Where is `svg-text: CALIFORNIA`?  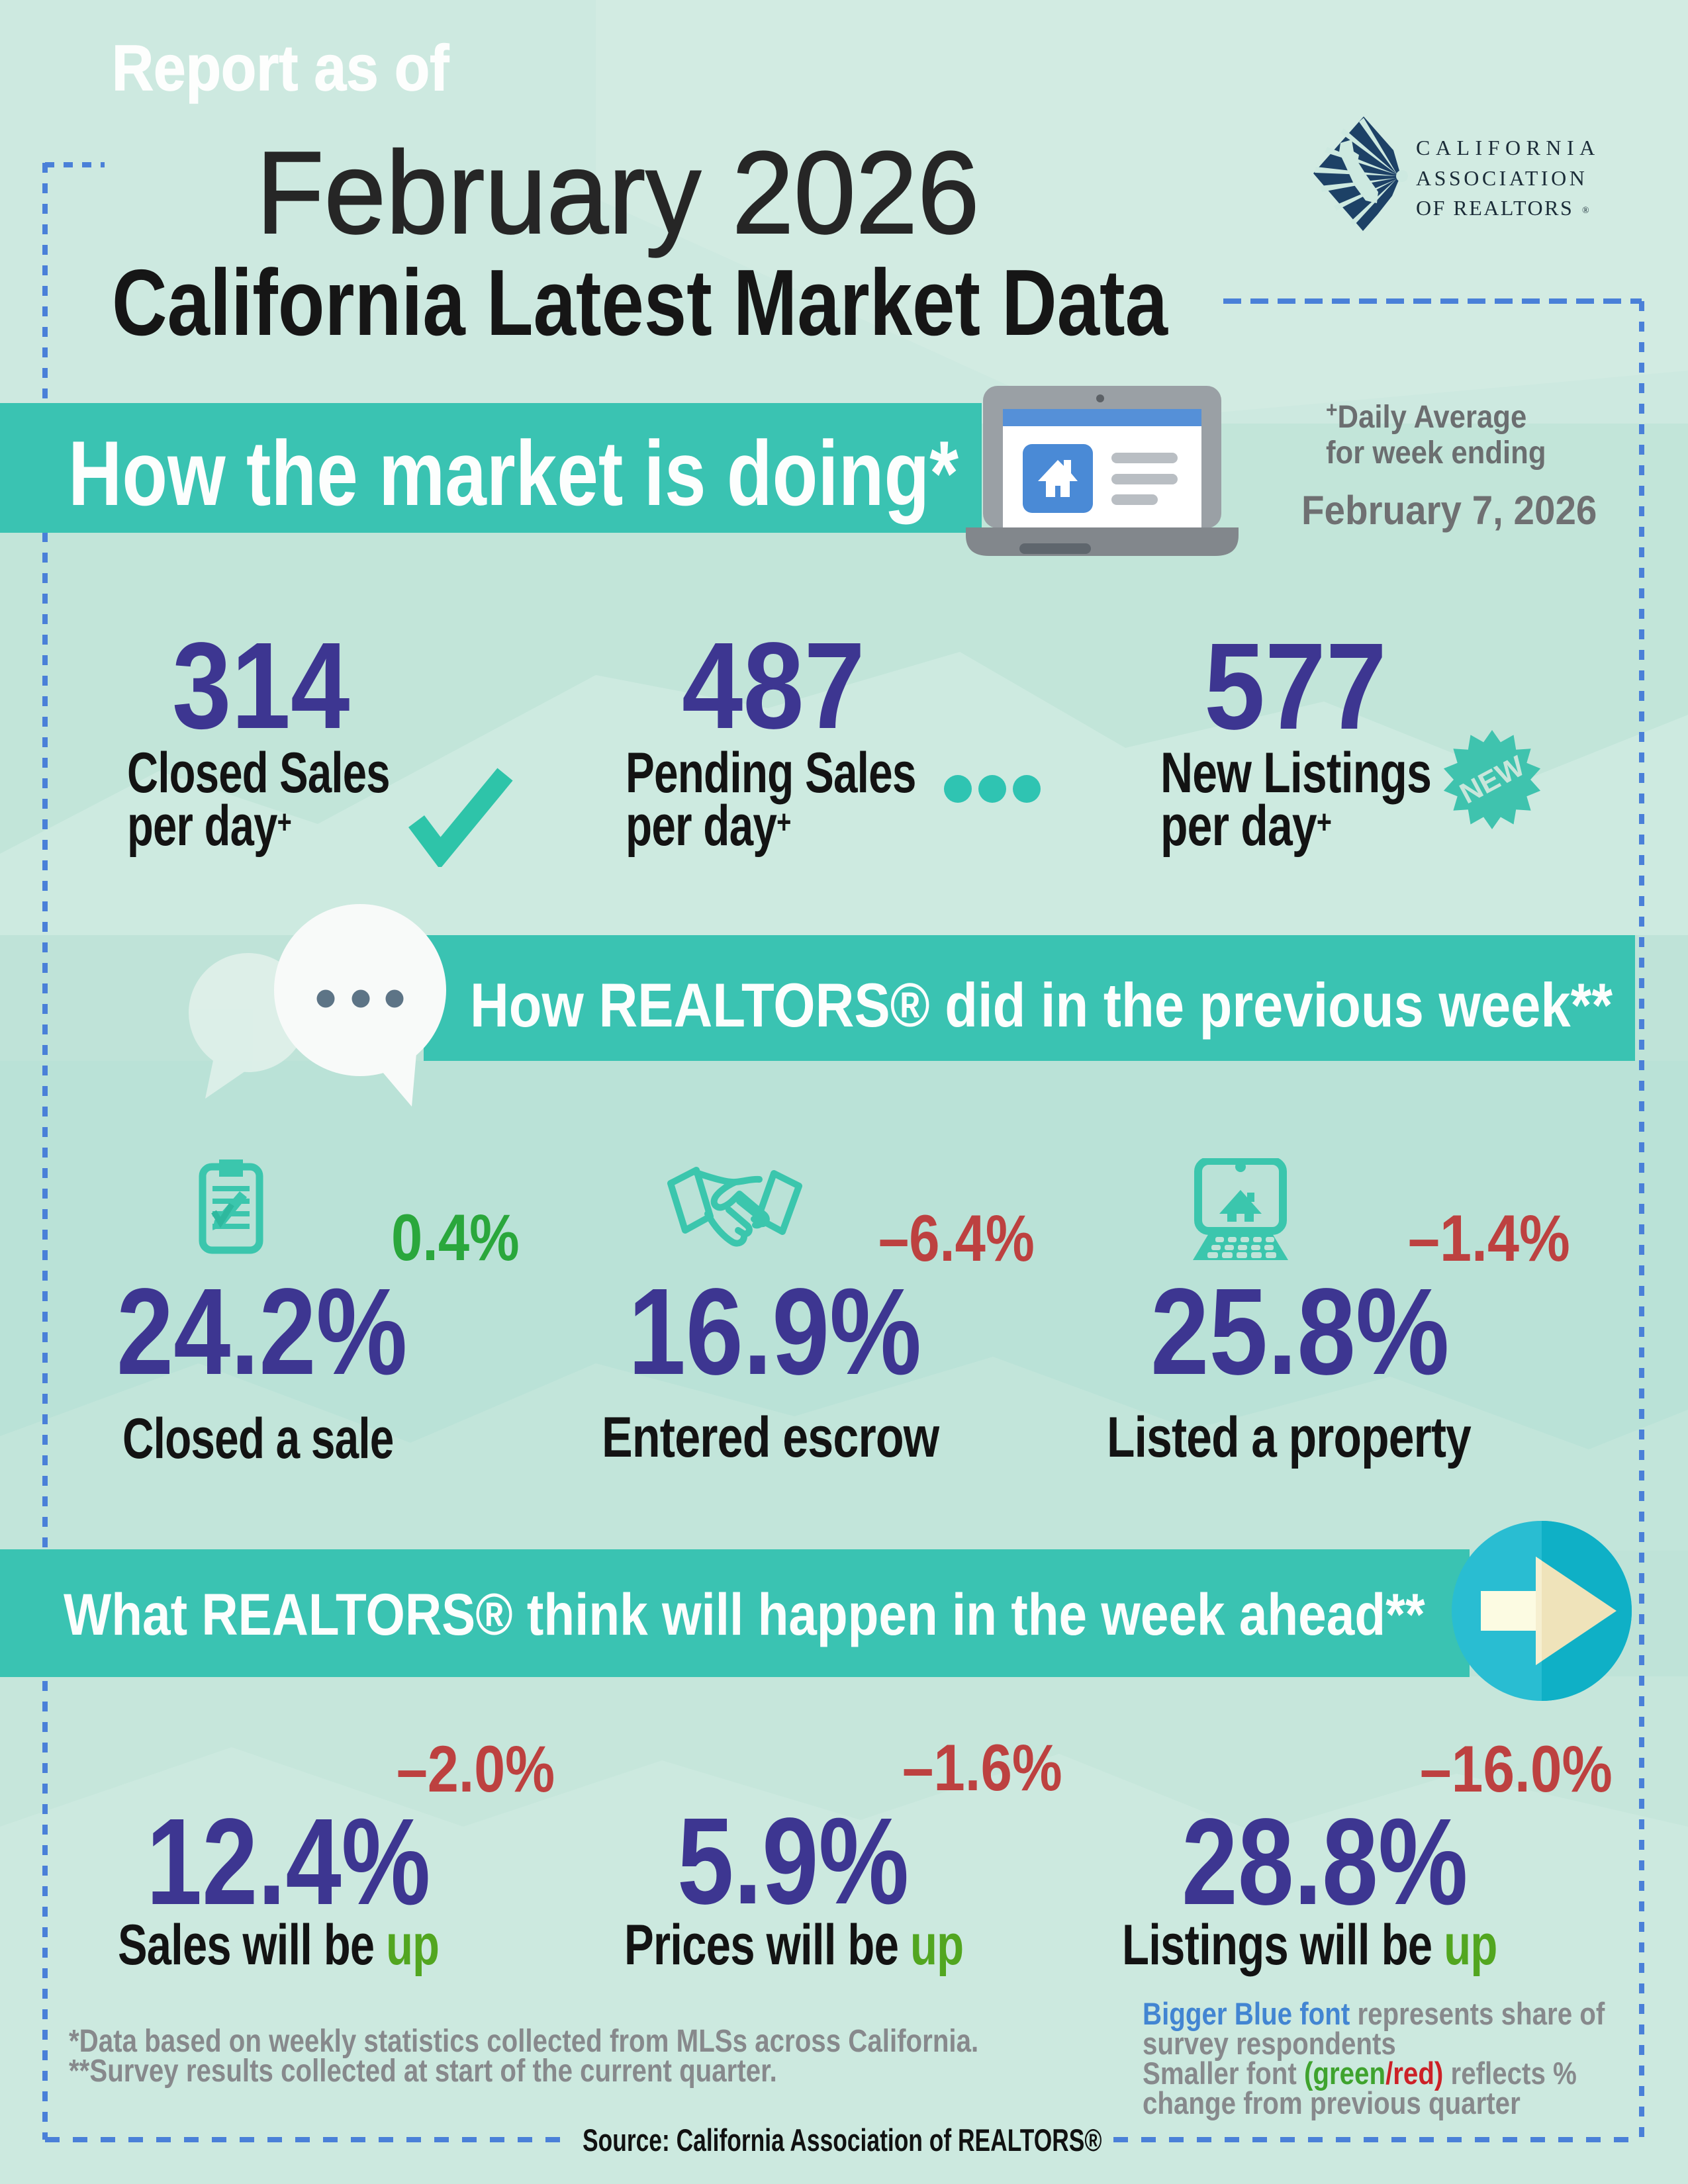 svg-text: CALIFORNIA is located at coordinates (1508, 147).